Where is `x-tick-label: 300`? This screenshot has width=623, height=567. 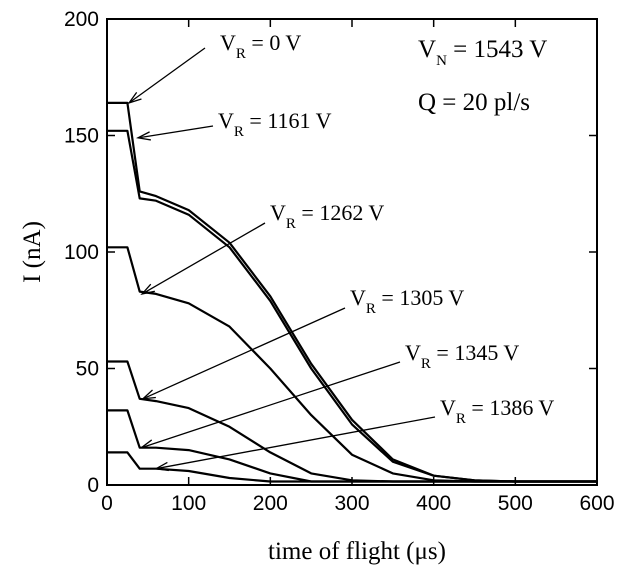 x-tick-label: 300 is located at coordinates (351, 503).